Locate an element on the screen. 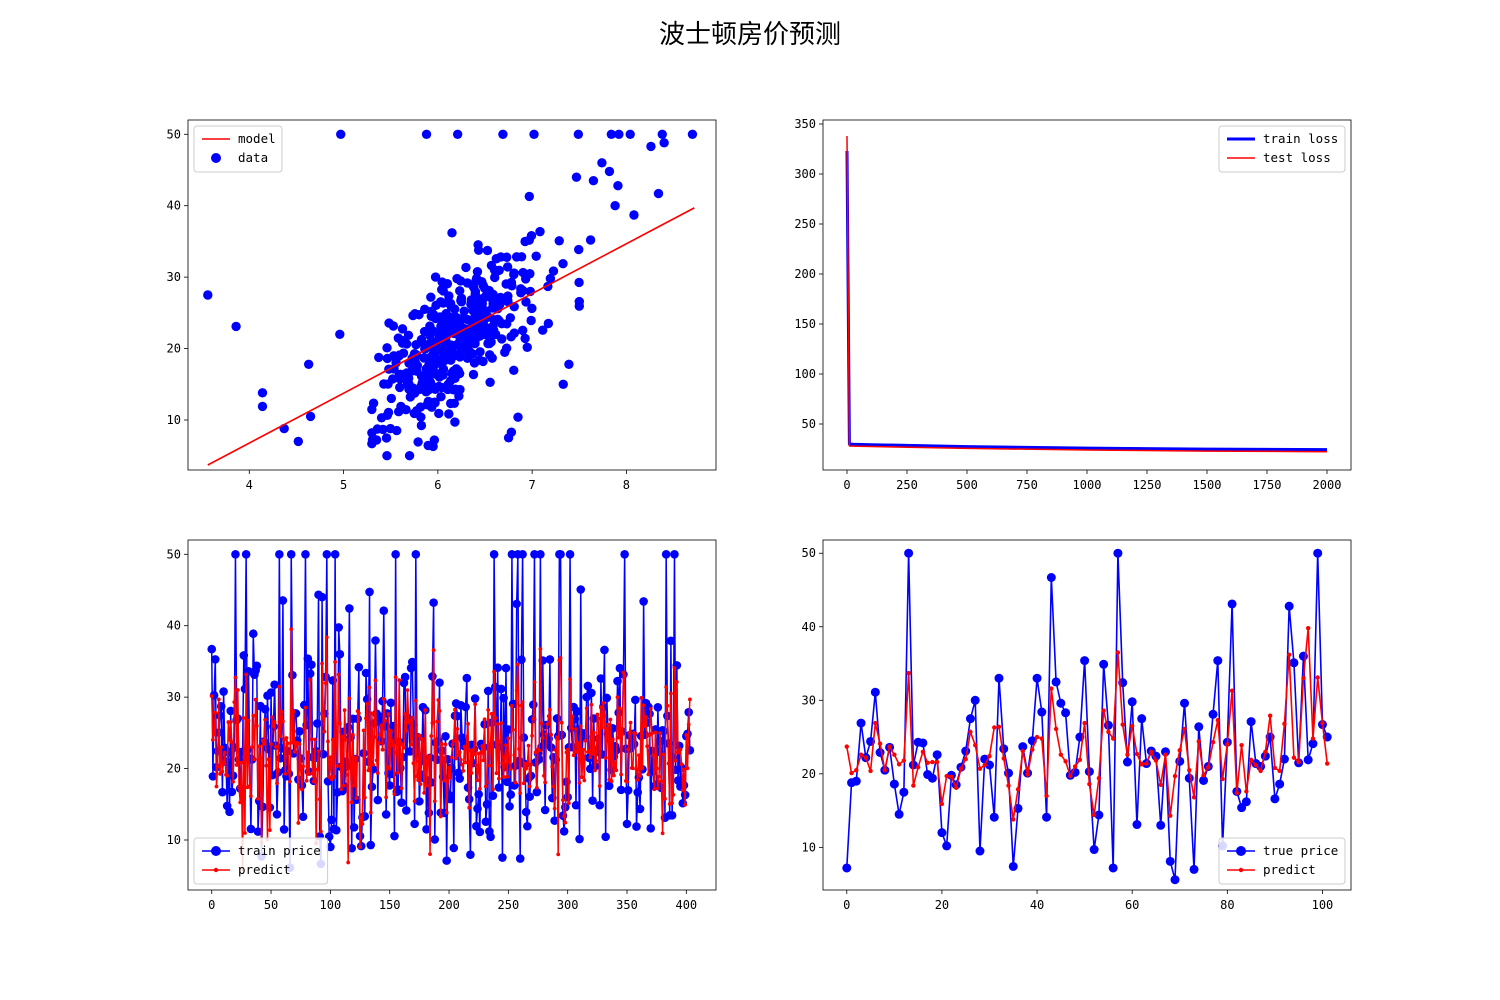  x-tick-label: 100 is located at coordinates (1323, 905).